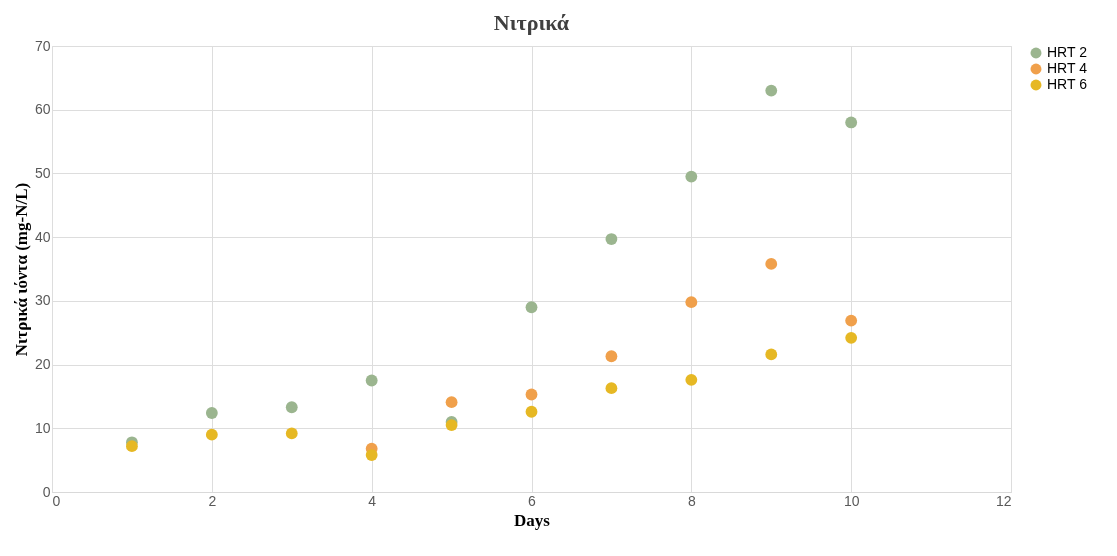 Image resolution: width=1117 pixels, height=556 pixels. What do you see at coordinates (1003, 500) in the screenshot?
I see `x-tick-label: 12` at bounding box center [1003, 500].